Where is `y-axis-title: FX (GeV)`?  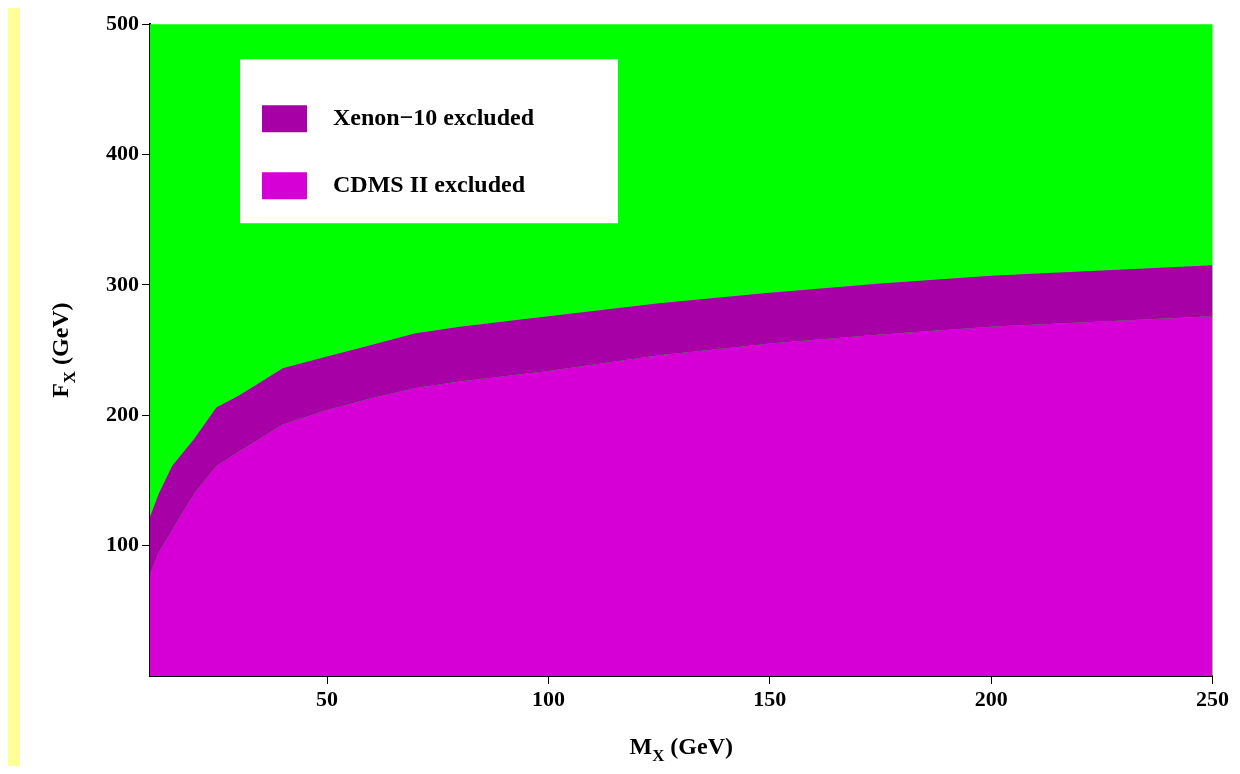
y-axis-title: FX (GeV) is located at coordinates (63, 350).